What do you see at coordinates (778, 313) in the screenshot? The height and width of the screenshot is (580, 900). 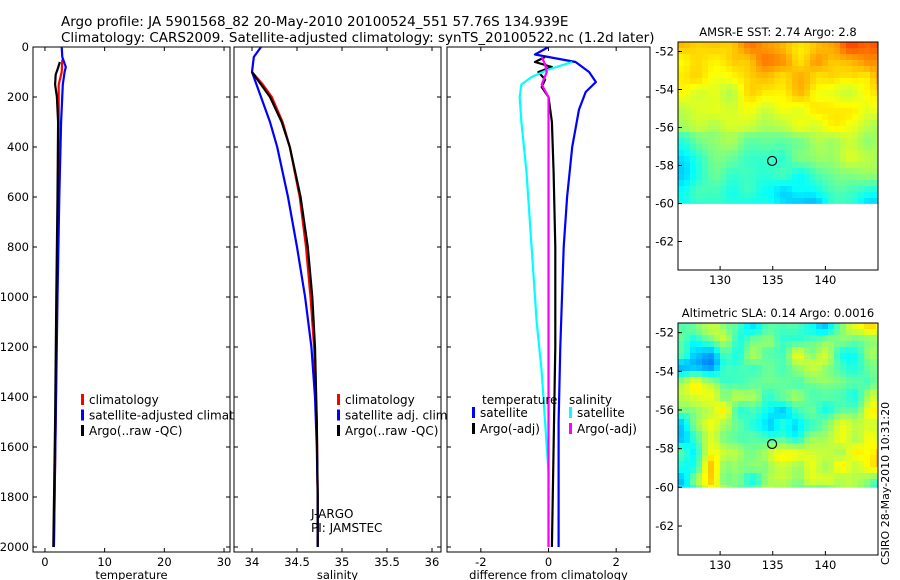 I see `sla_map-title: Altimetric SLA: 0.14 Argo: 0.0016` at bounding box center [778, 313].